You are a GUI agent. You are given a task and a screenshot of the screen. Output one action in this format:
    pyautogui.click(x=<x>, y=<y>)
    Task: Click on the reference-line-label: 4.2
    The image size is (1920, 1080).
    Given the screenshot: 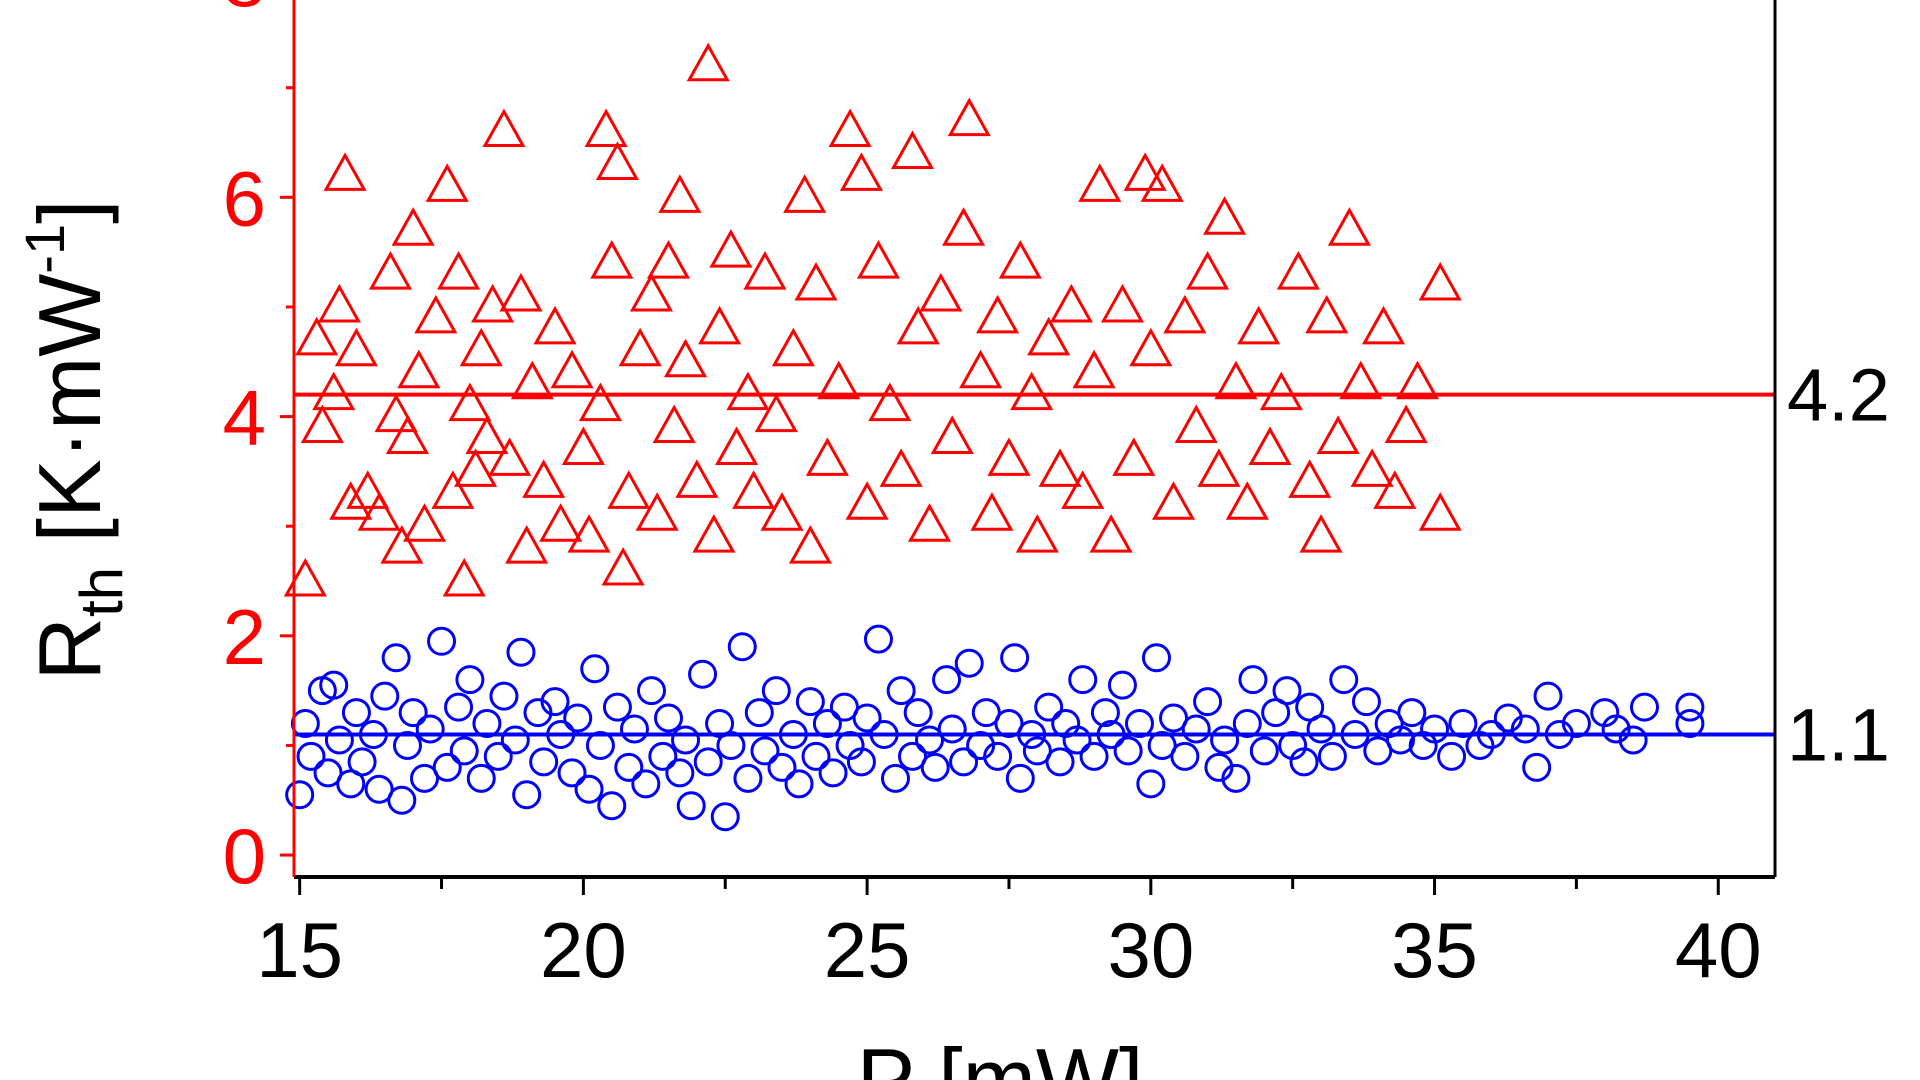 What is the action you would take?
    pyautogui.click(x=1838, y=395)
    